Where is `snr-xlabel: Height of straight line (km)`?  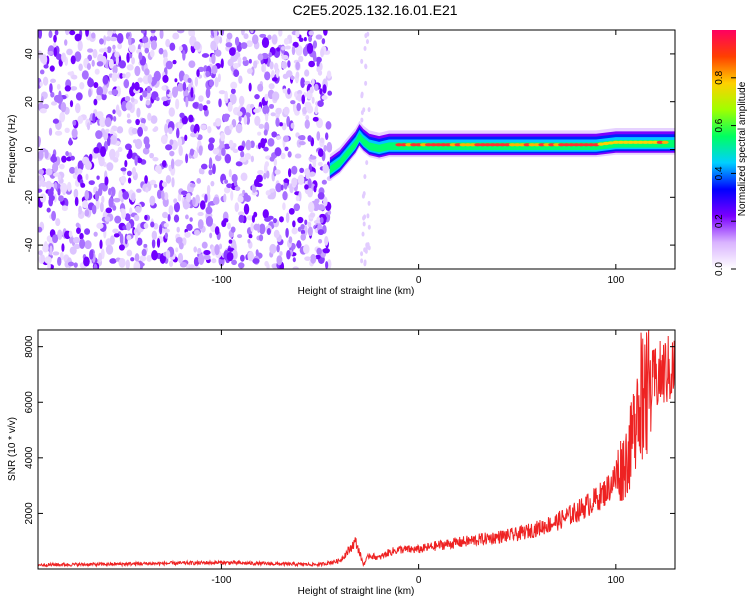
snr-xlabel: Height of straight line (km) is located at coordinates (356, 591).